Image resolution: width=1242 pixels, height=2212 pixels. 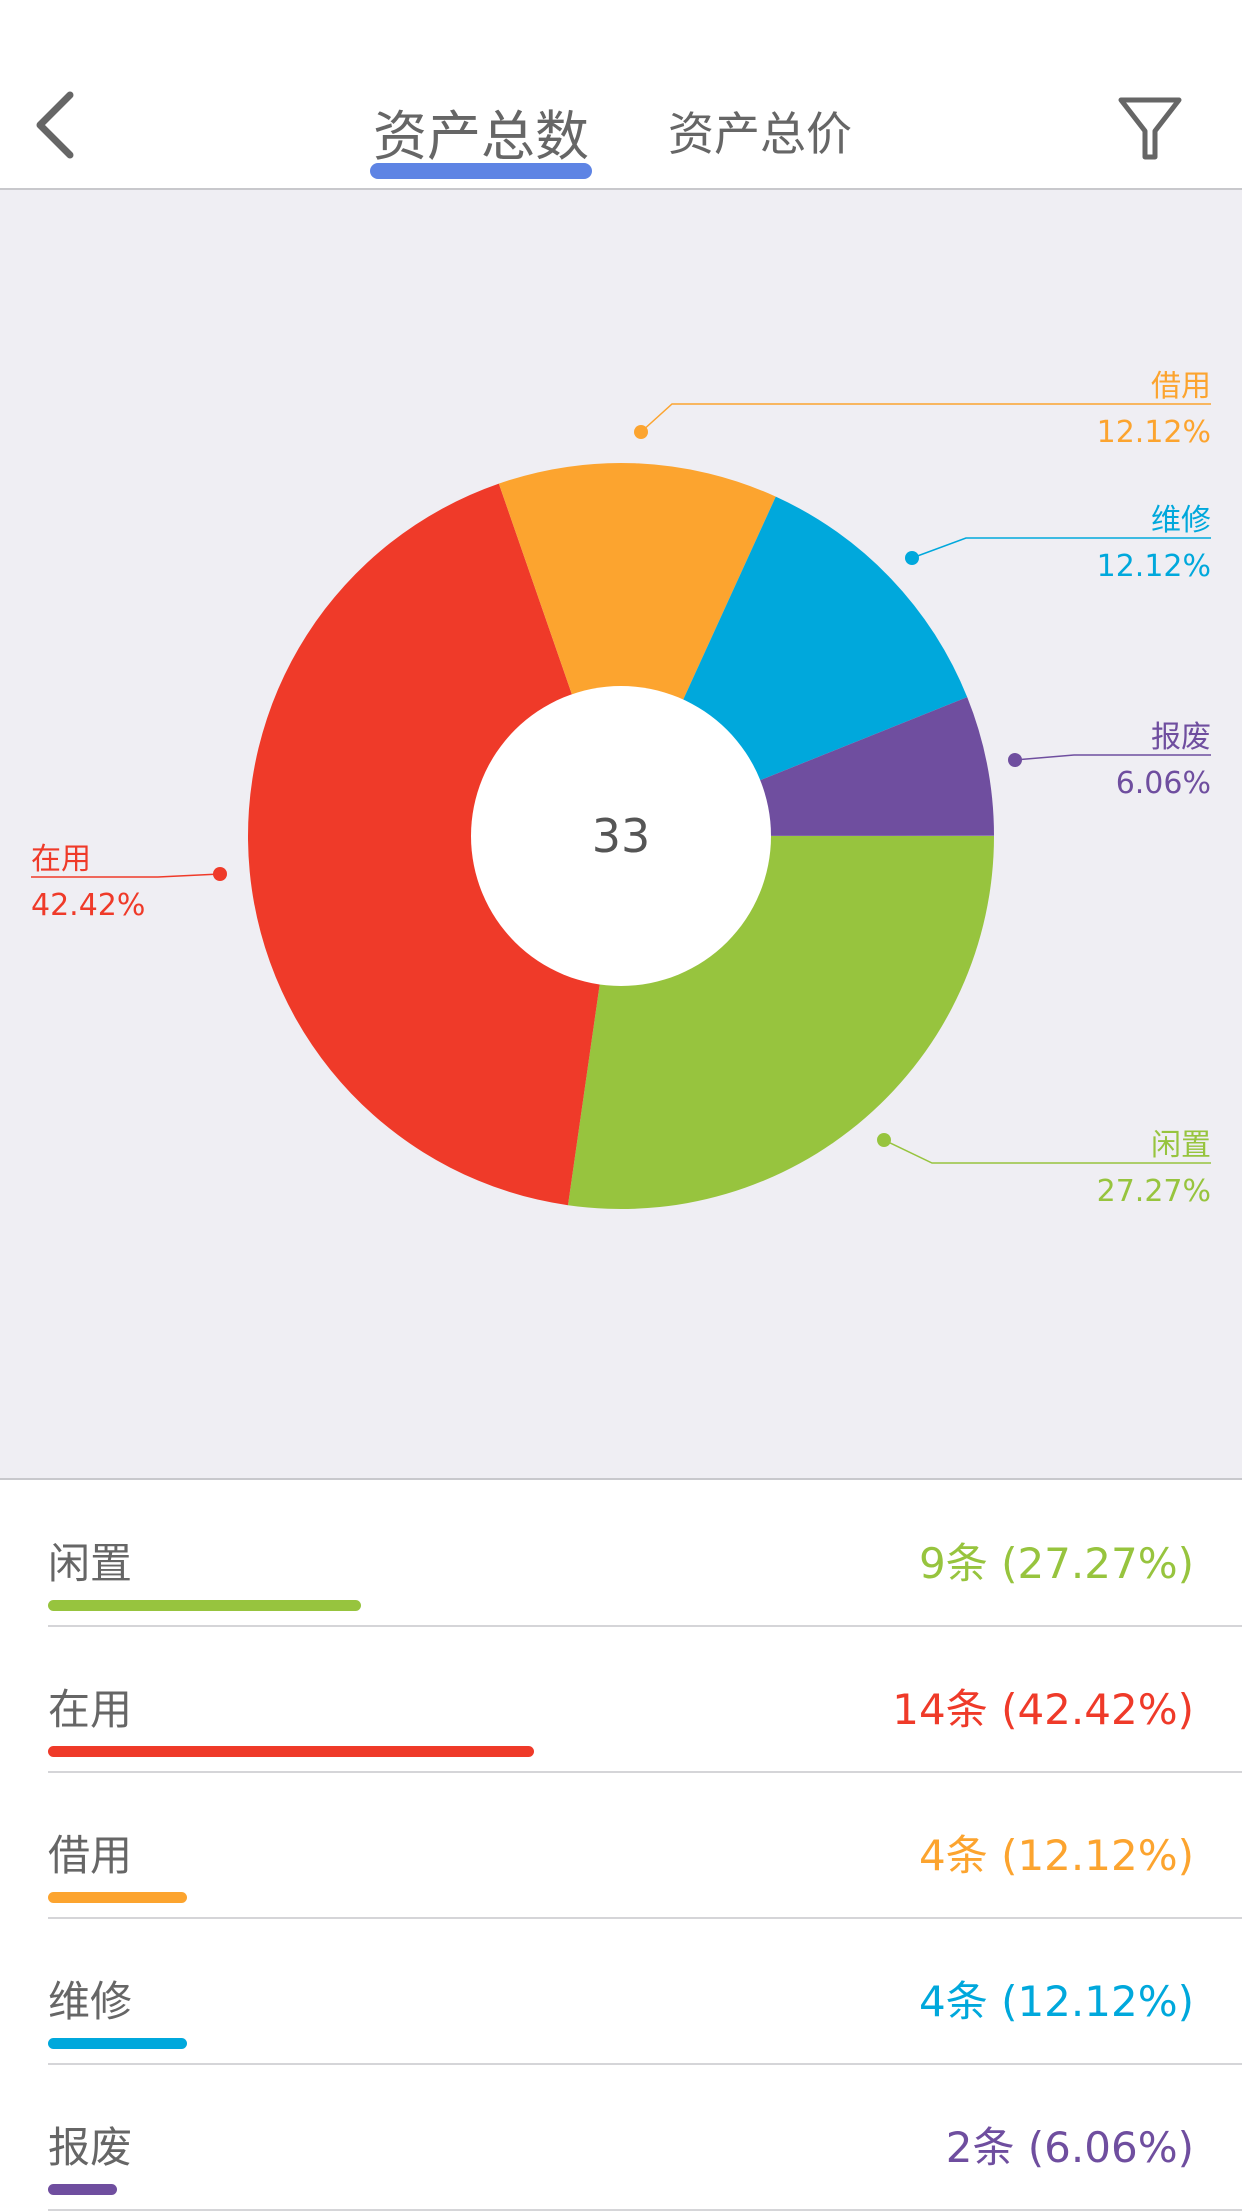 What do you see at coordinates (90, 1855) in the screenshot?
I see `status-label: 借用` at bounding box center [90, 1855].